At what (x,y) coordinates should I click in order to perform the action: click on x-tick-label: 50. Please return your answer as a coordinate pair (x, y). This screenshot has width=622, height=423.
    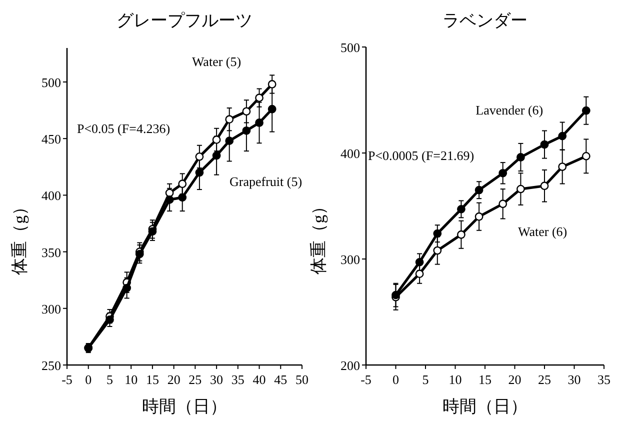
    Looking at the image, I should click on (302, 379).